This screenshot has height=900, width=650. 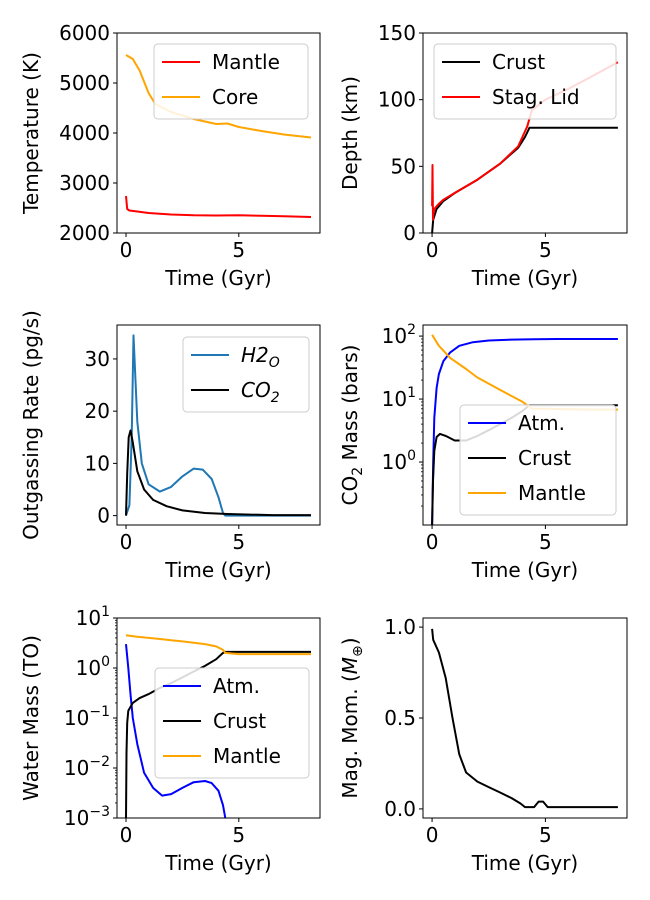 I want to click on y-tick-label: 20, so click(x=97, y=411).